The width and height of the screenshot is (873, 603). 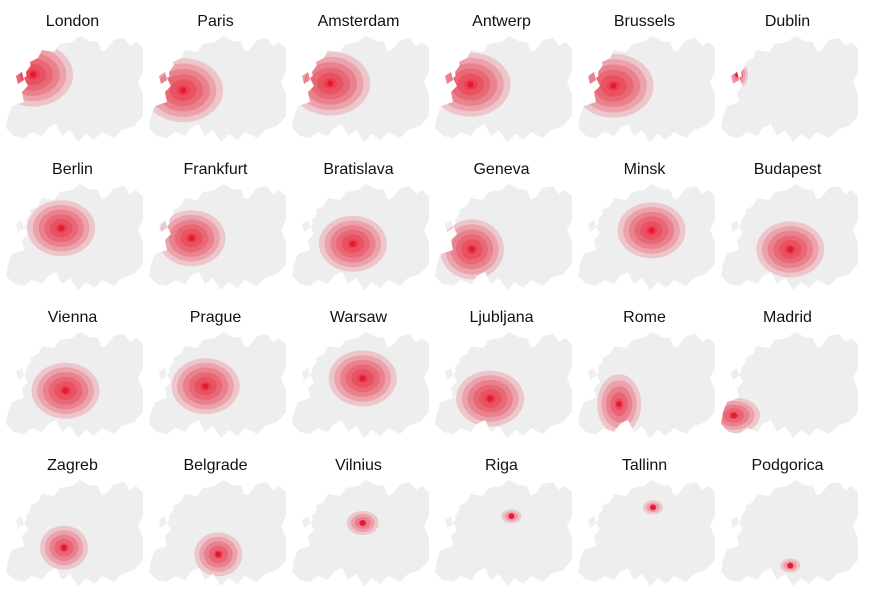 I want to click on map-panel-riga: Riga, so click(x=501, y=517).